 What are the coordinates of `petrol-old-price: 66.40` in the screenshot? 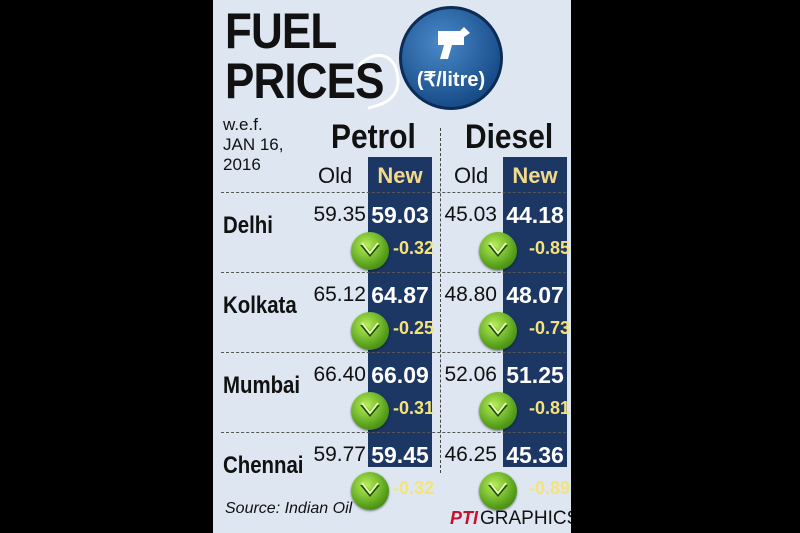 It's located at (339, 374).